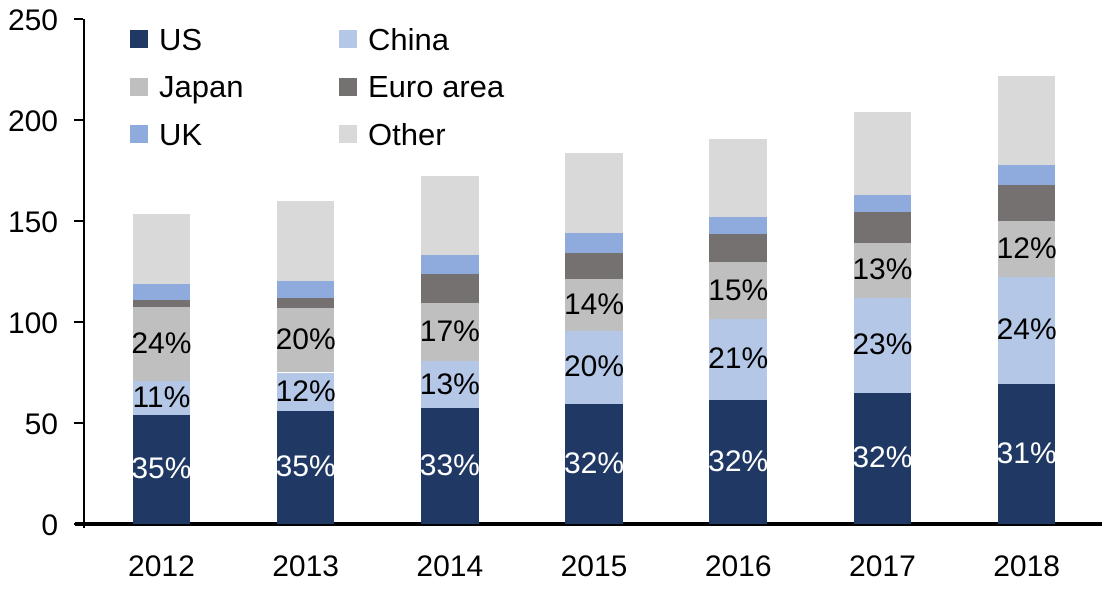 Image resolution: width=1102 pixels, height=598 pixels. I want to click on legend-swatch-uk, so click(139, 134).